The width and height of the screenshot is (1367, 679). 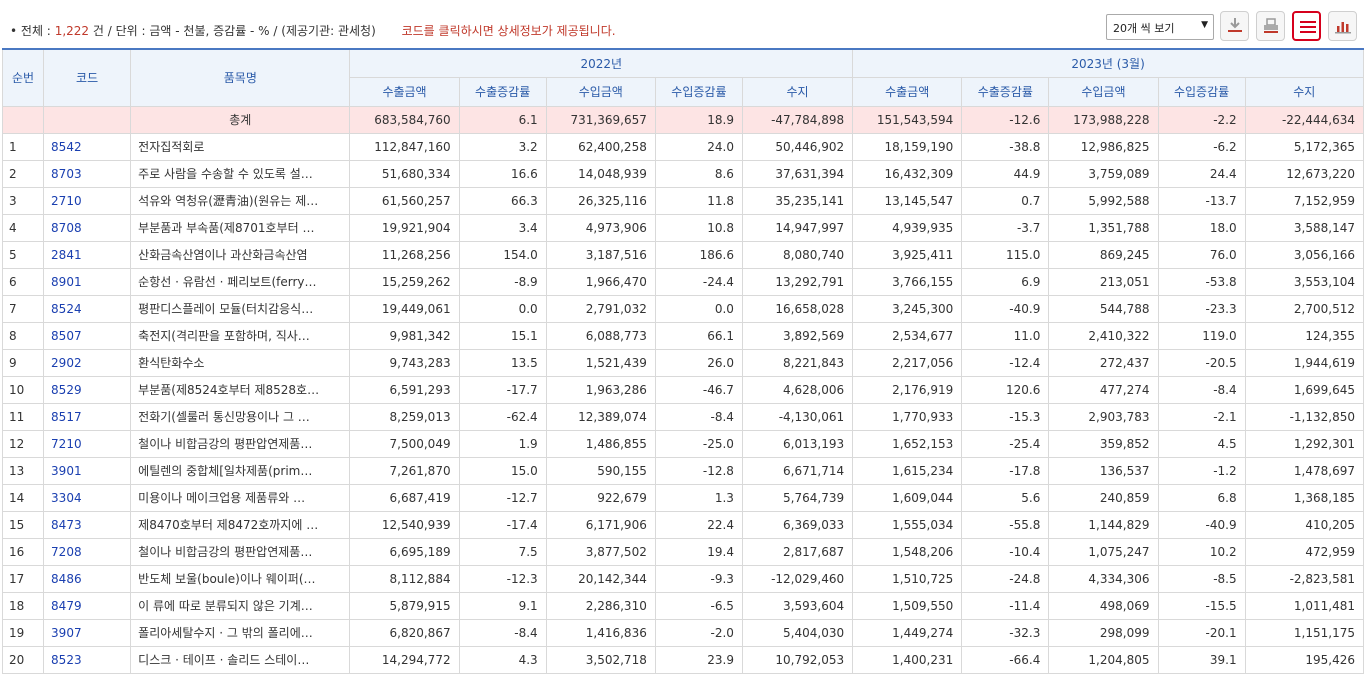 I want to click on cell-import-rate: 11.8, so click(x=698, y=200).